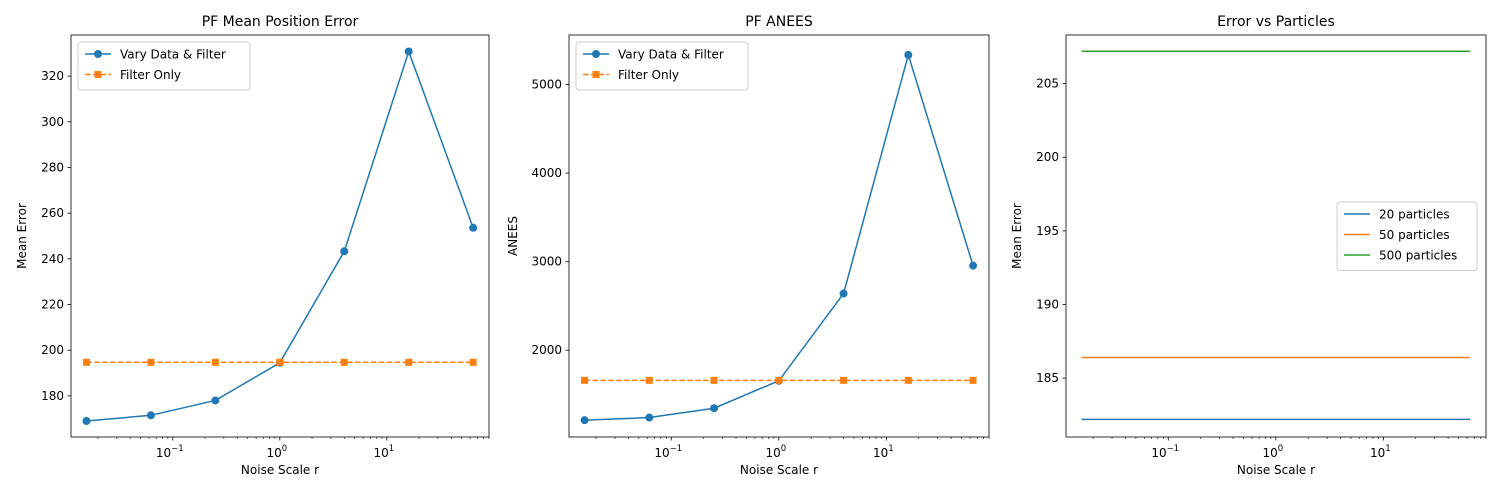  I want to click on y-tick-label: 180, so click(52, 396).